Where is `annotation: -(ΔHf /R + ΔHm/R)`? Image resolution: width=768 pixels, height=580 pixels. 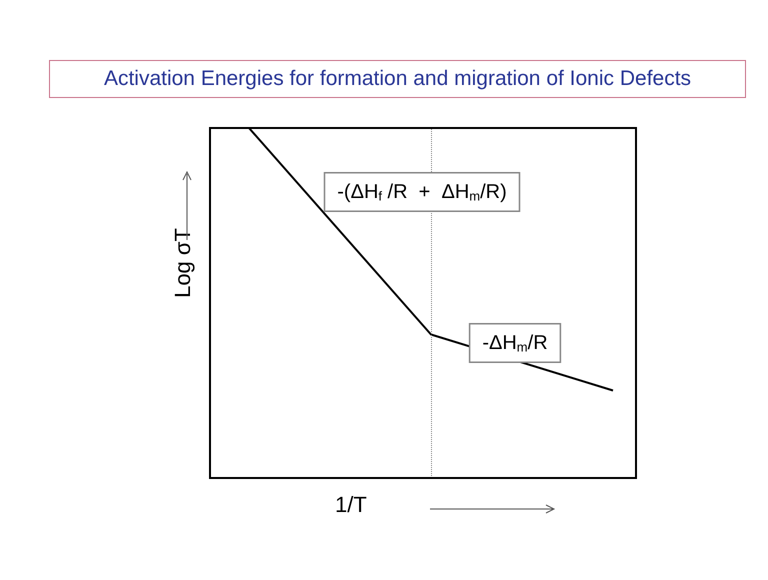 annotation: -(ΔHf /R + ΔHm/R) is located at coordinates (422, 192).